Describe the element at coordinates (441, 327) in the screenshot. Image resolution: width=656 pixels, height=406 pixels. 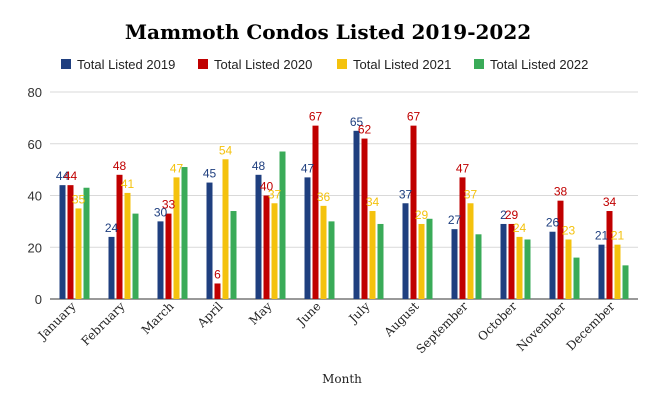
I see `x-tick-label: September` at that location.